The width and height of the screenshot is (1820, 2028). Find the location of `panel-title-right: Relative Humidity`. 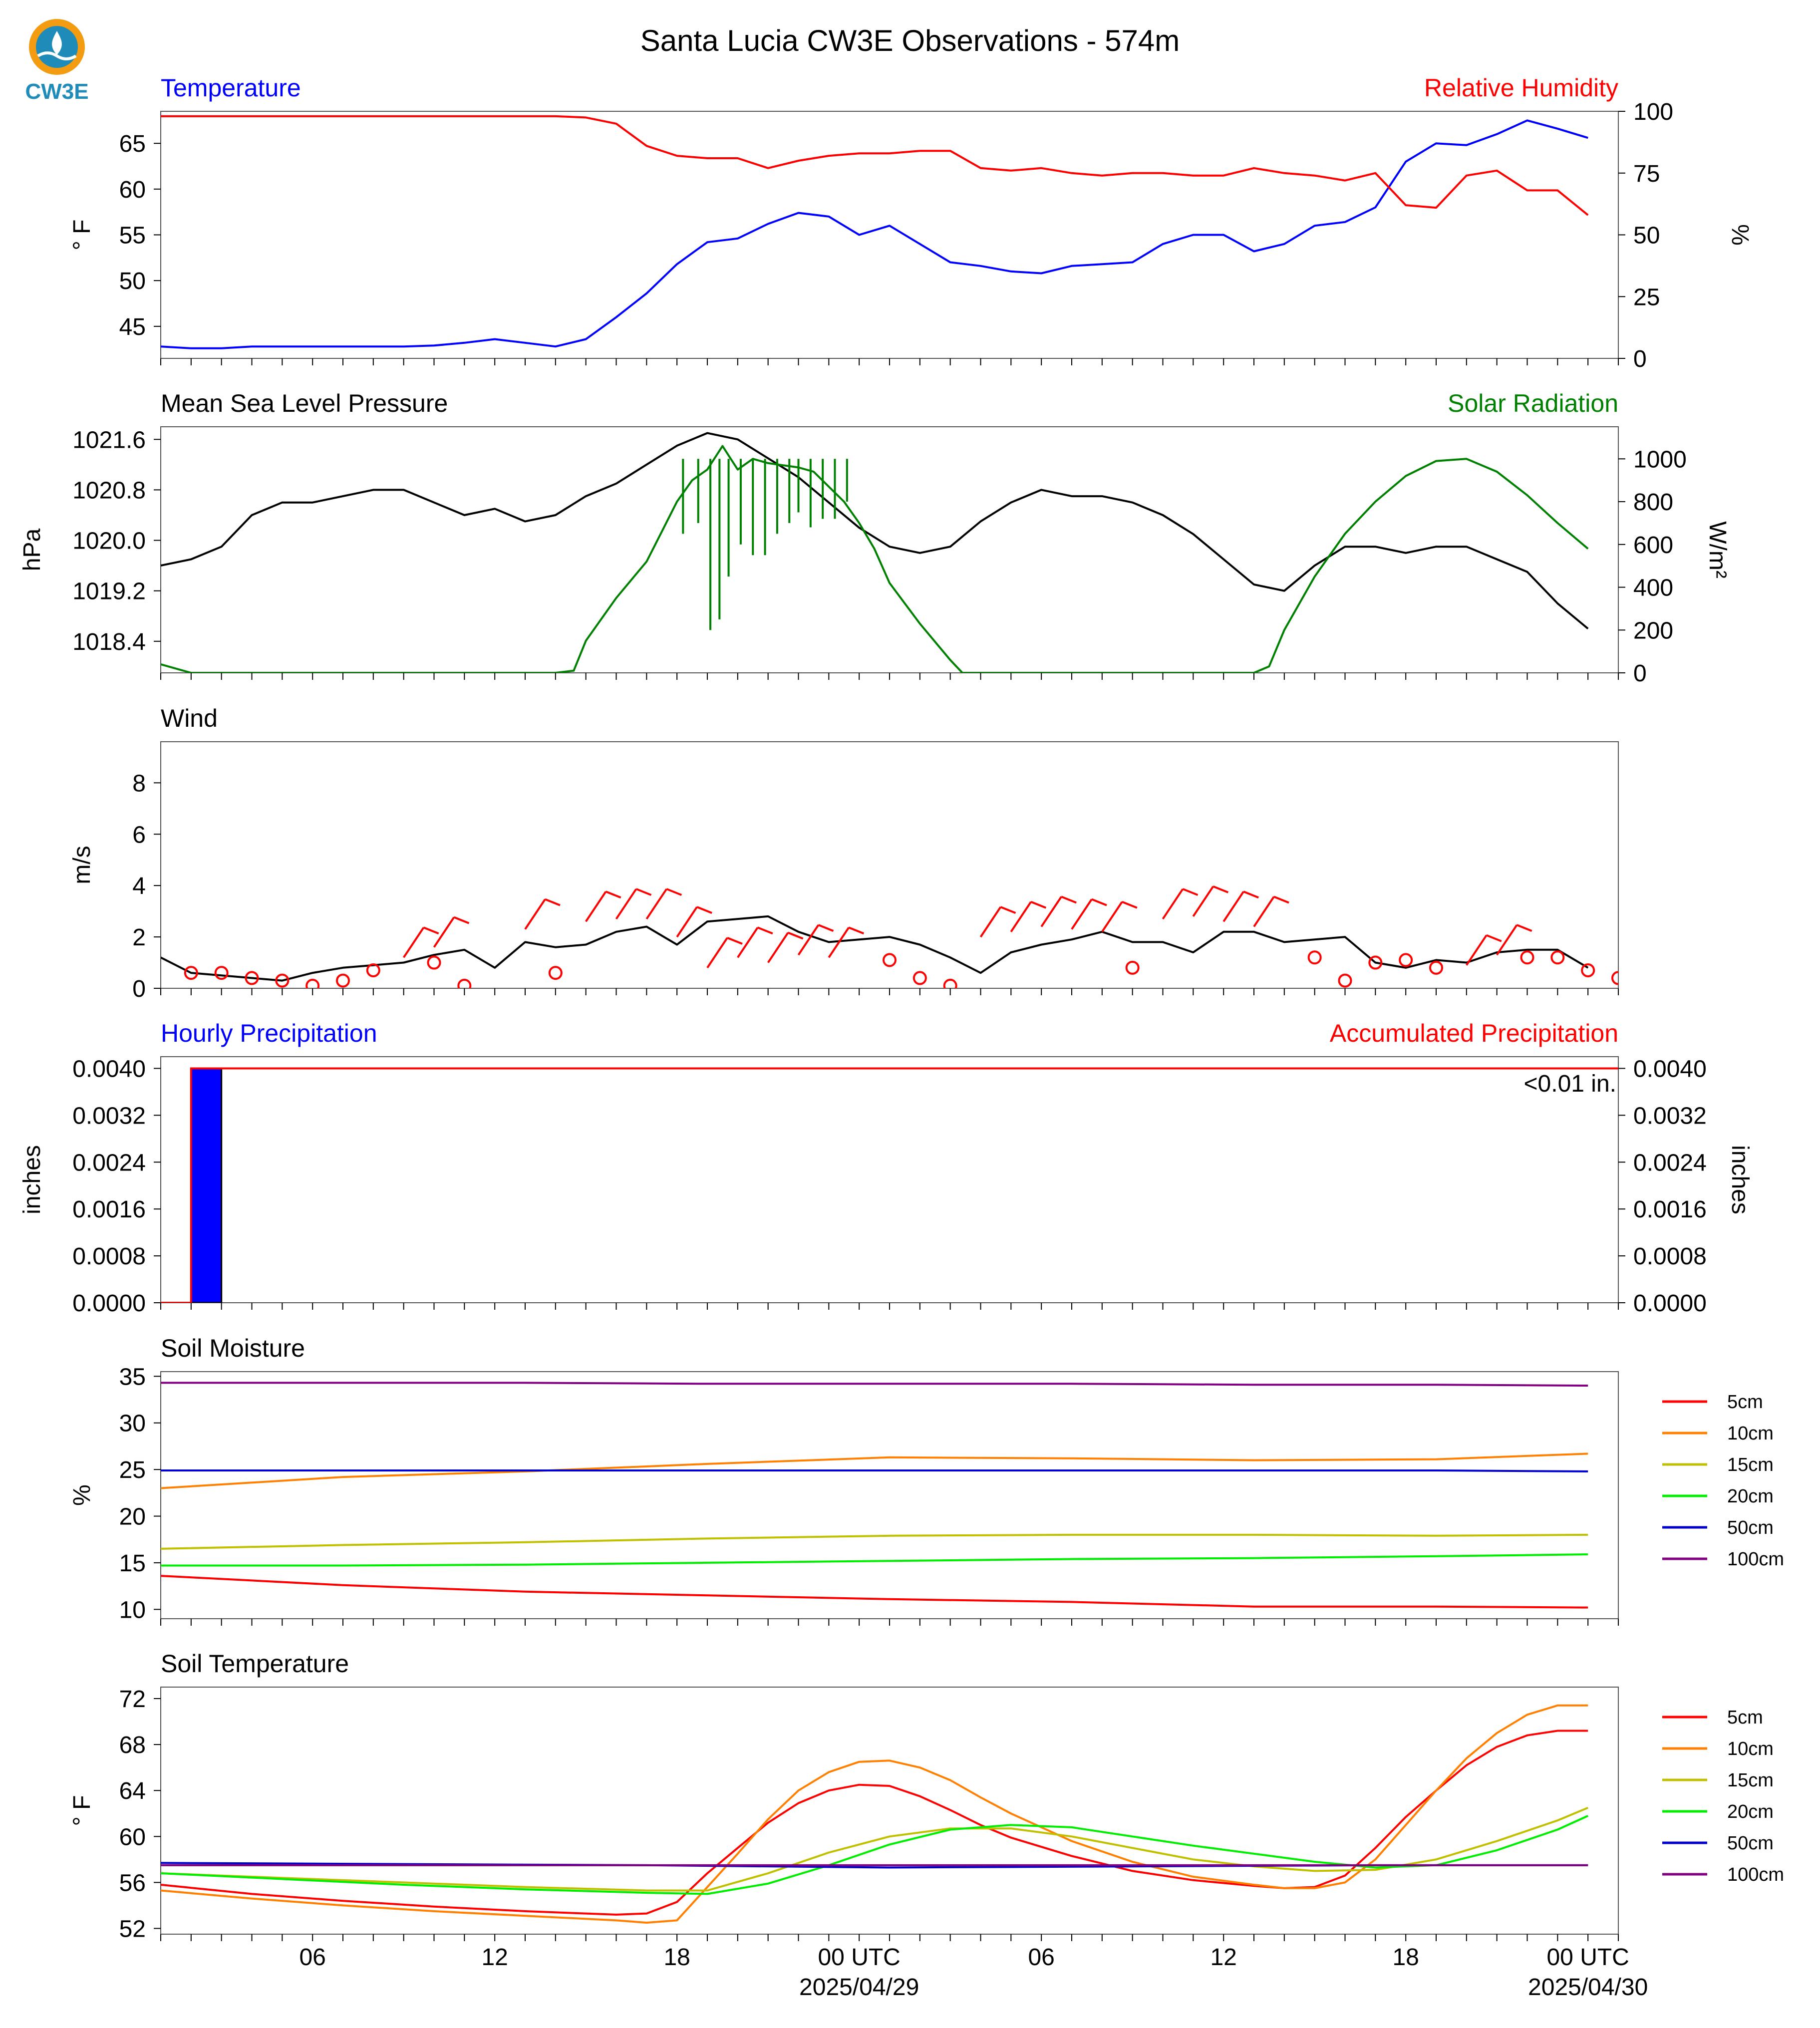

panel-title-right: Relative Humidity is located at coordinates (1521, 88).